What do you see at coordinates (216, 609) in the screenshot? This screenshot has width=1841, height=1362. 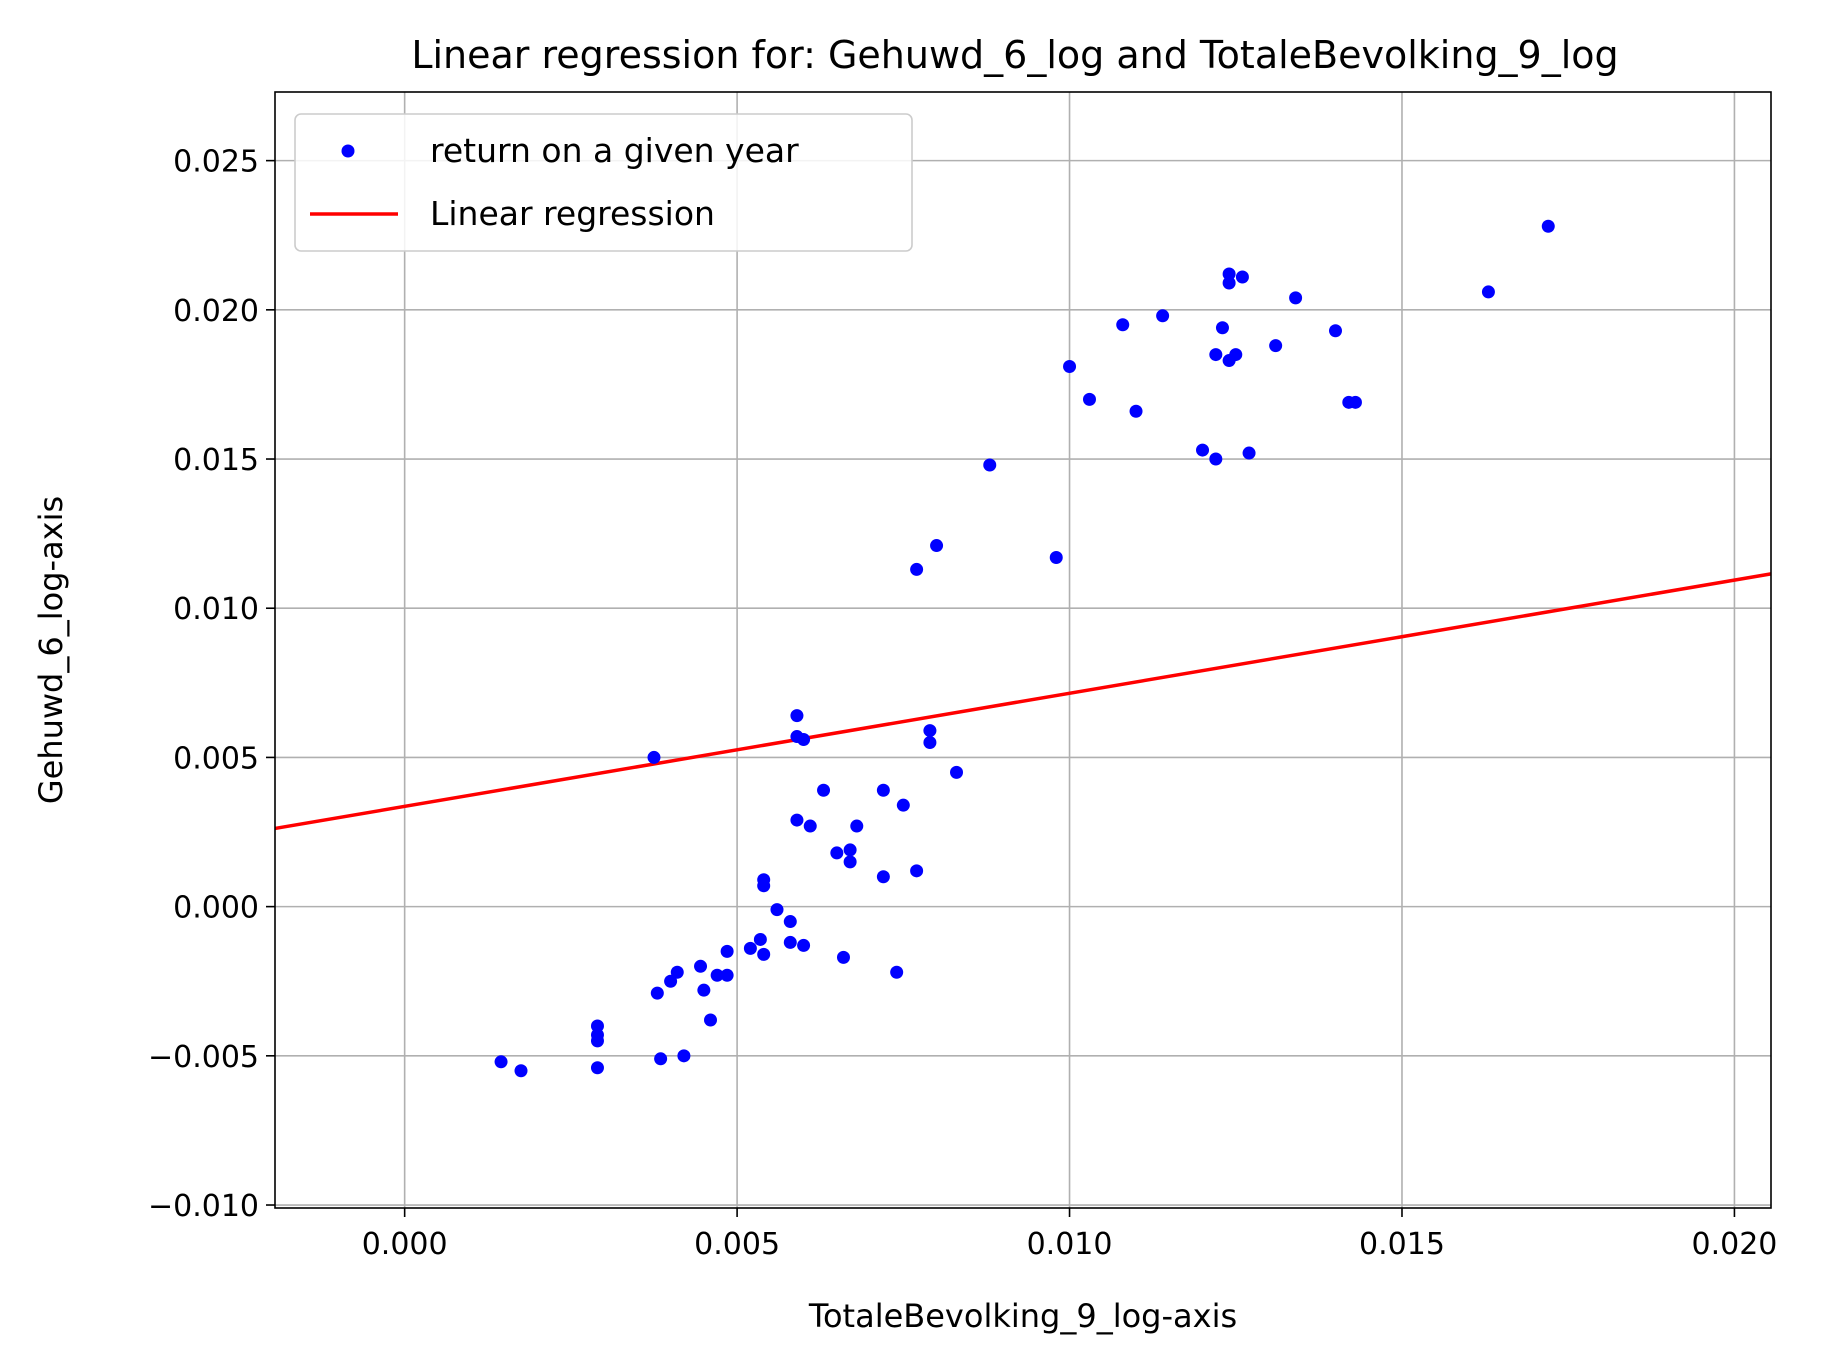 I see `y-tick-label: 0.010` at bounding box center [216, 609].